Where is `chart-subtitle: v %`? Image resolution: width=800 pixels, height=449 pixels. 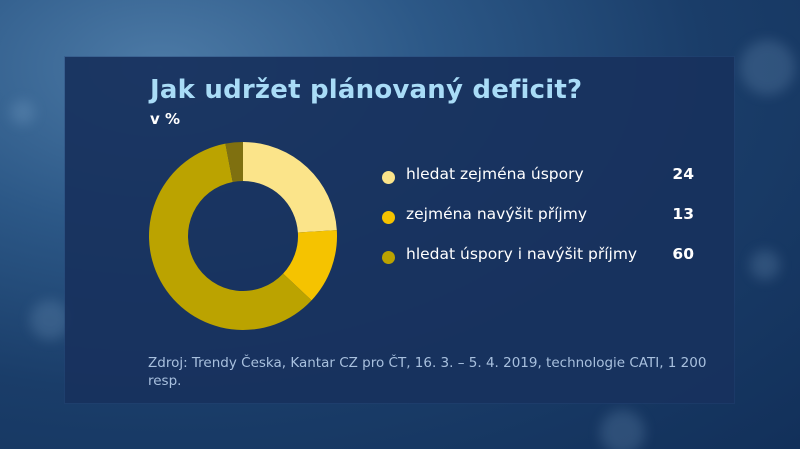 chart-subtitle: v % is located at coordinates (165, 119).